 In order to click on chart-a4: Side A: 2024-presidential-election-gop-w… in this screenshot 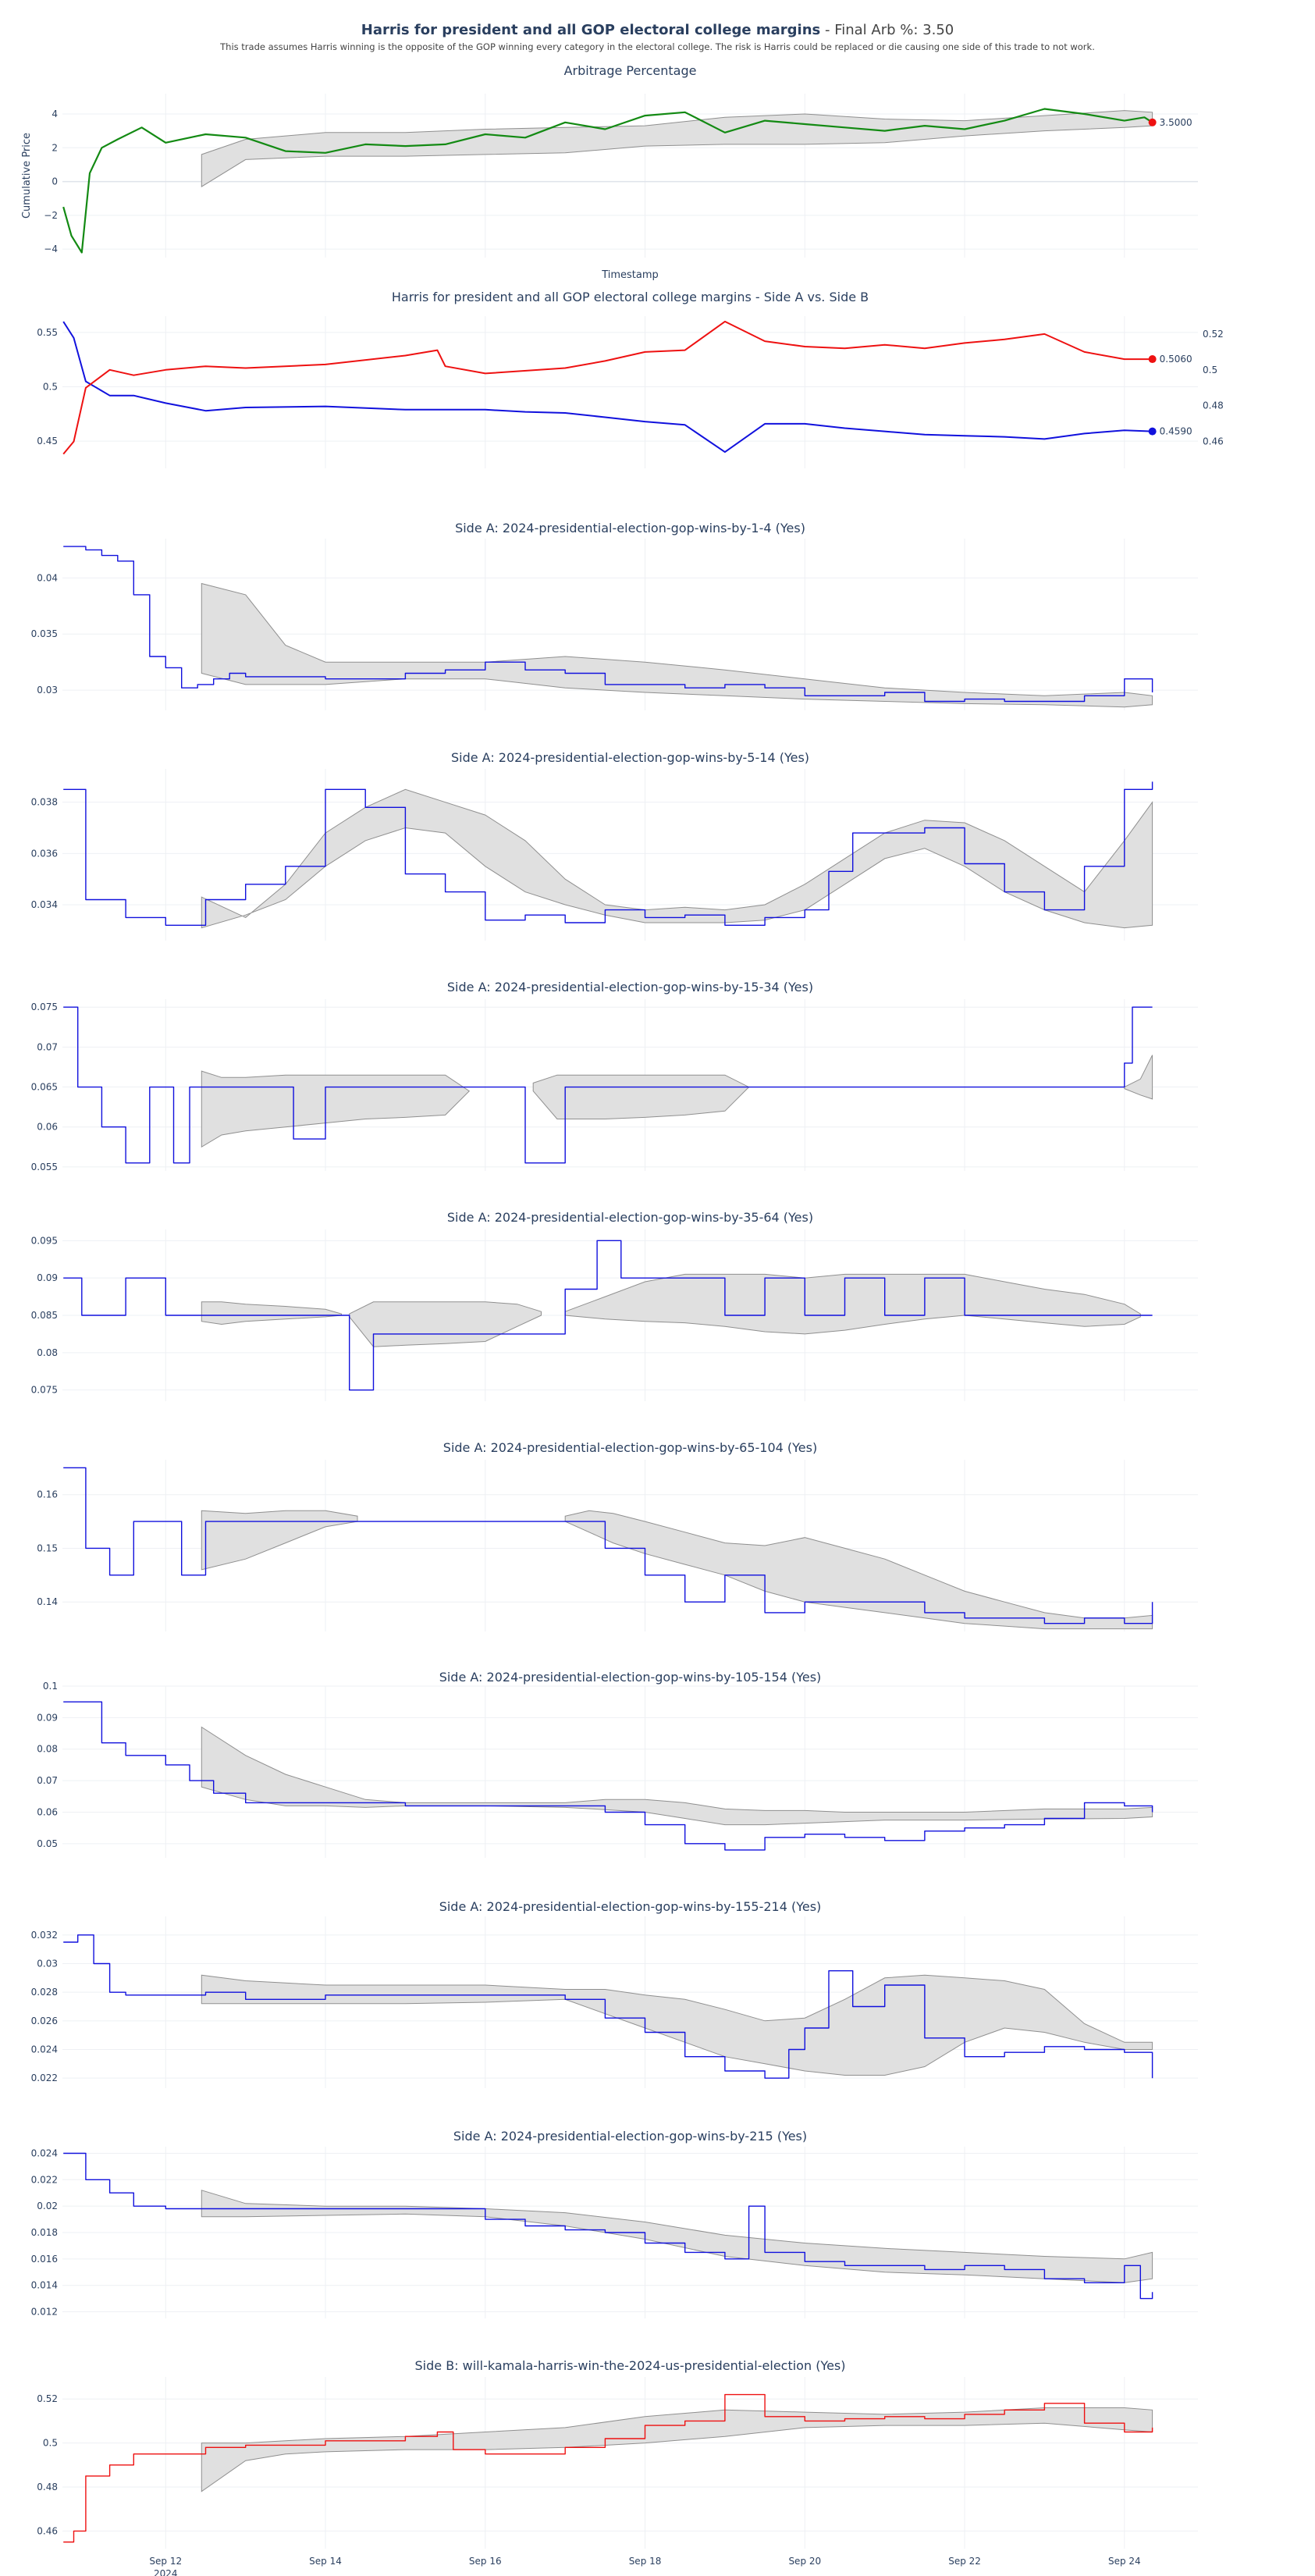, I will do `click(614, 1305)`.